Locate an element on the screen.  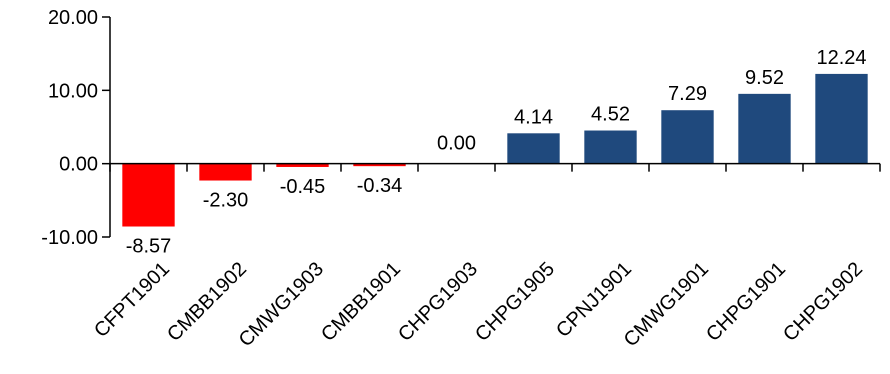
y-tick-label: -10.00 is located at coordinates (69, 238).